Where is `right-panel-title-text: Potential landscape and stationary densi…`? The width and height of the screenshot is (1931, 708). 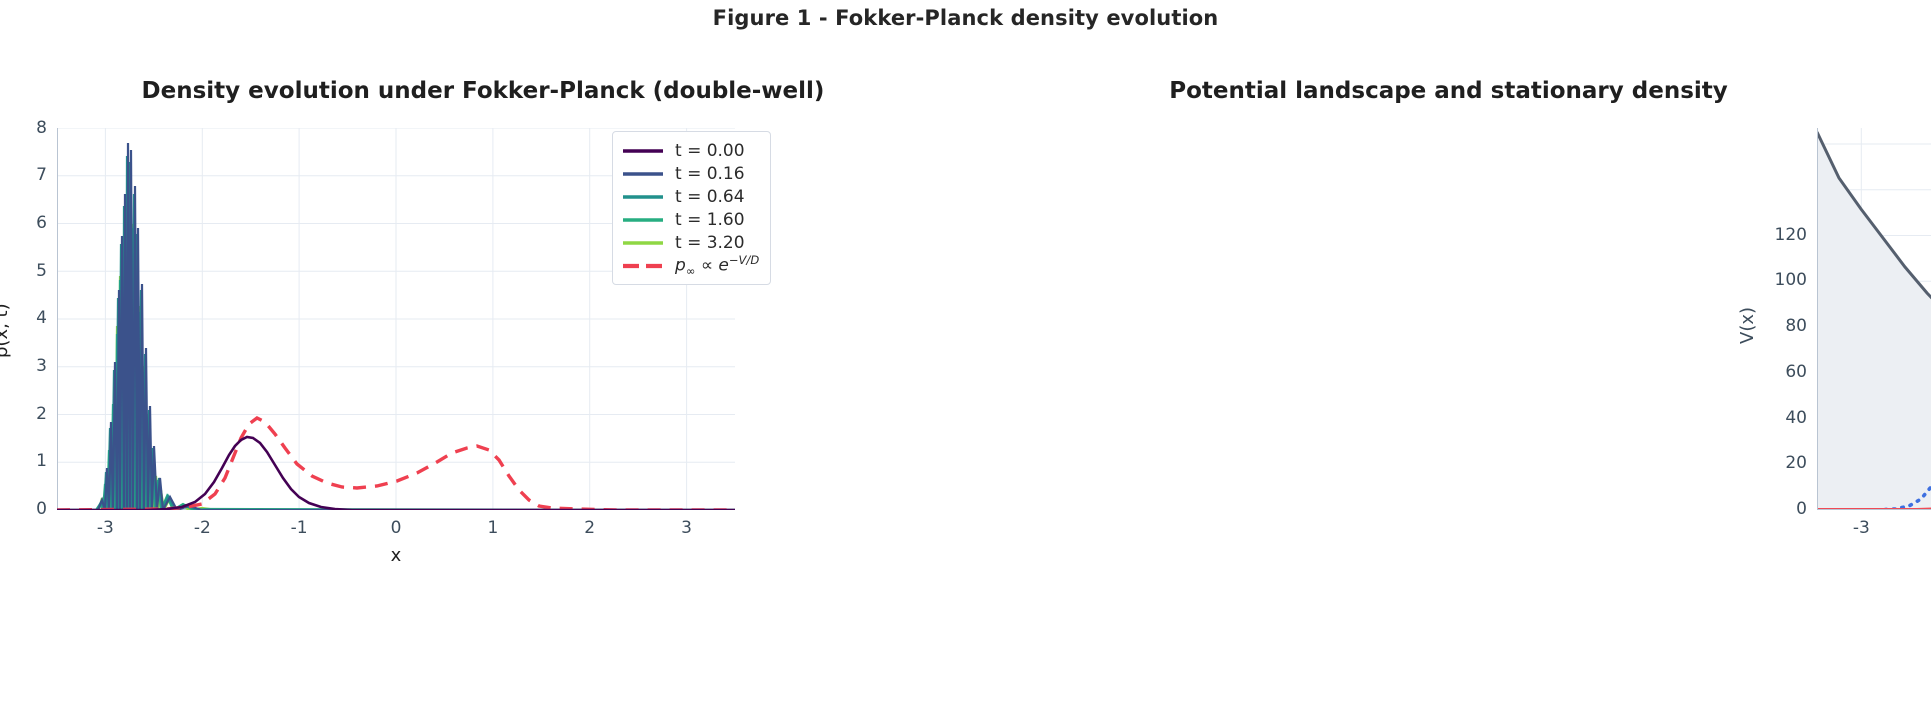
right-panel-title-text: Potential landscape and stationary densi… is located at coordinates (1448, 91).